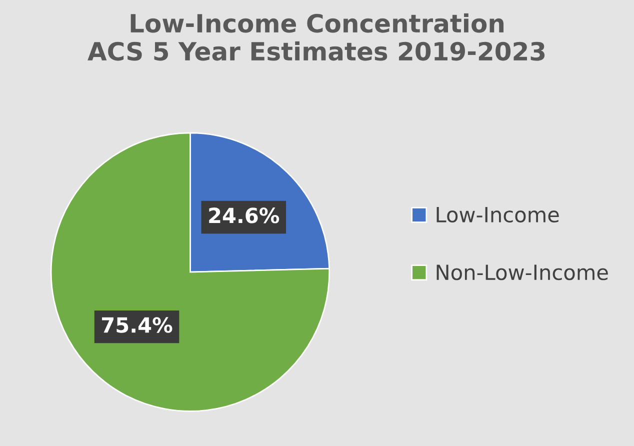 The image size is (634, 446). What do you see at coordinates (137, 325) in the screenshot?
I see `data-label: 75.4%` at bounding box center [137, 325].